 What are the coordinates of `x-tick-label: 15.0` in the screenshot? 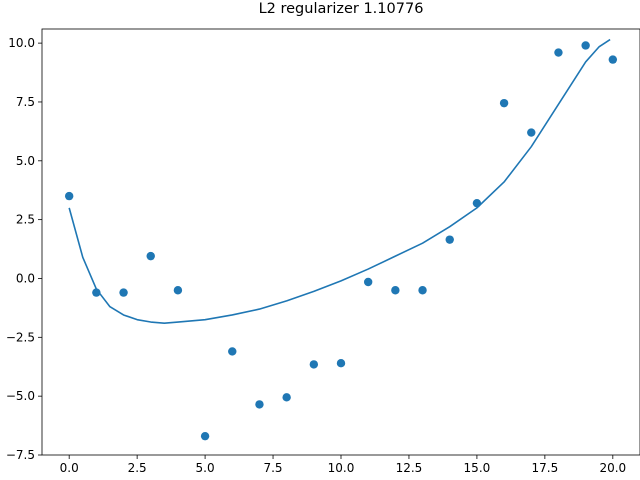 It's located at (477, 468).